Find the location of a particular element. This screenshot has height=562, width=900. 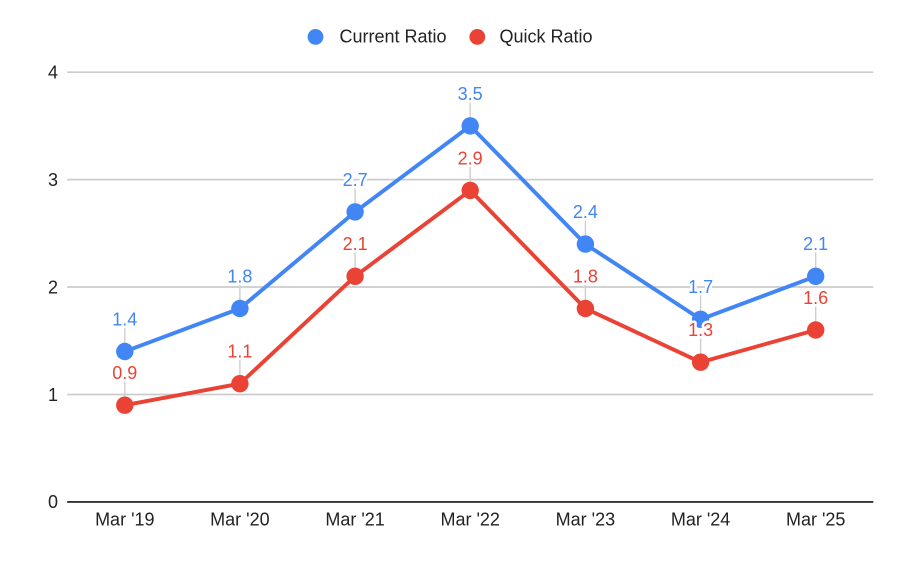

svg-text: Mar '25 is located at coordinates (815, 519).